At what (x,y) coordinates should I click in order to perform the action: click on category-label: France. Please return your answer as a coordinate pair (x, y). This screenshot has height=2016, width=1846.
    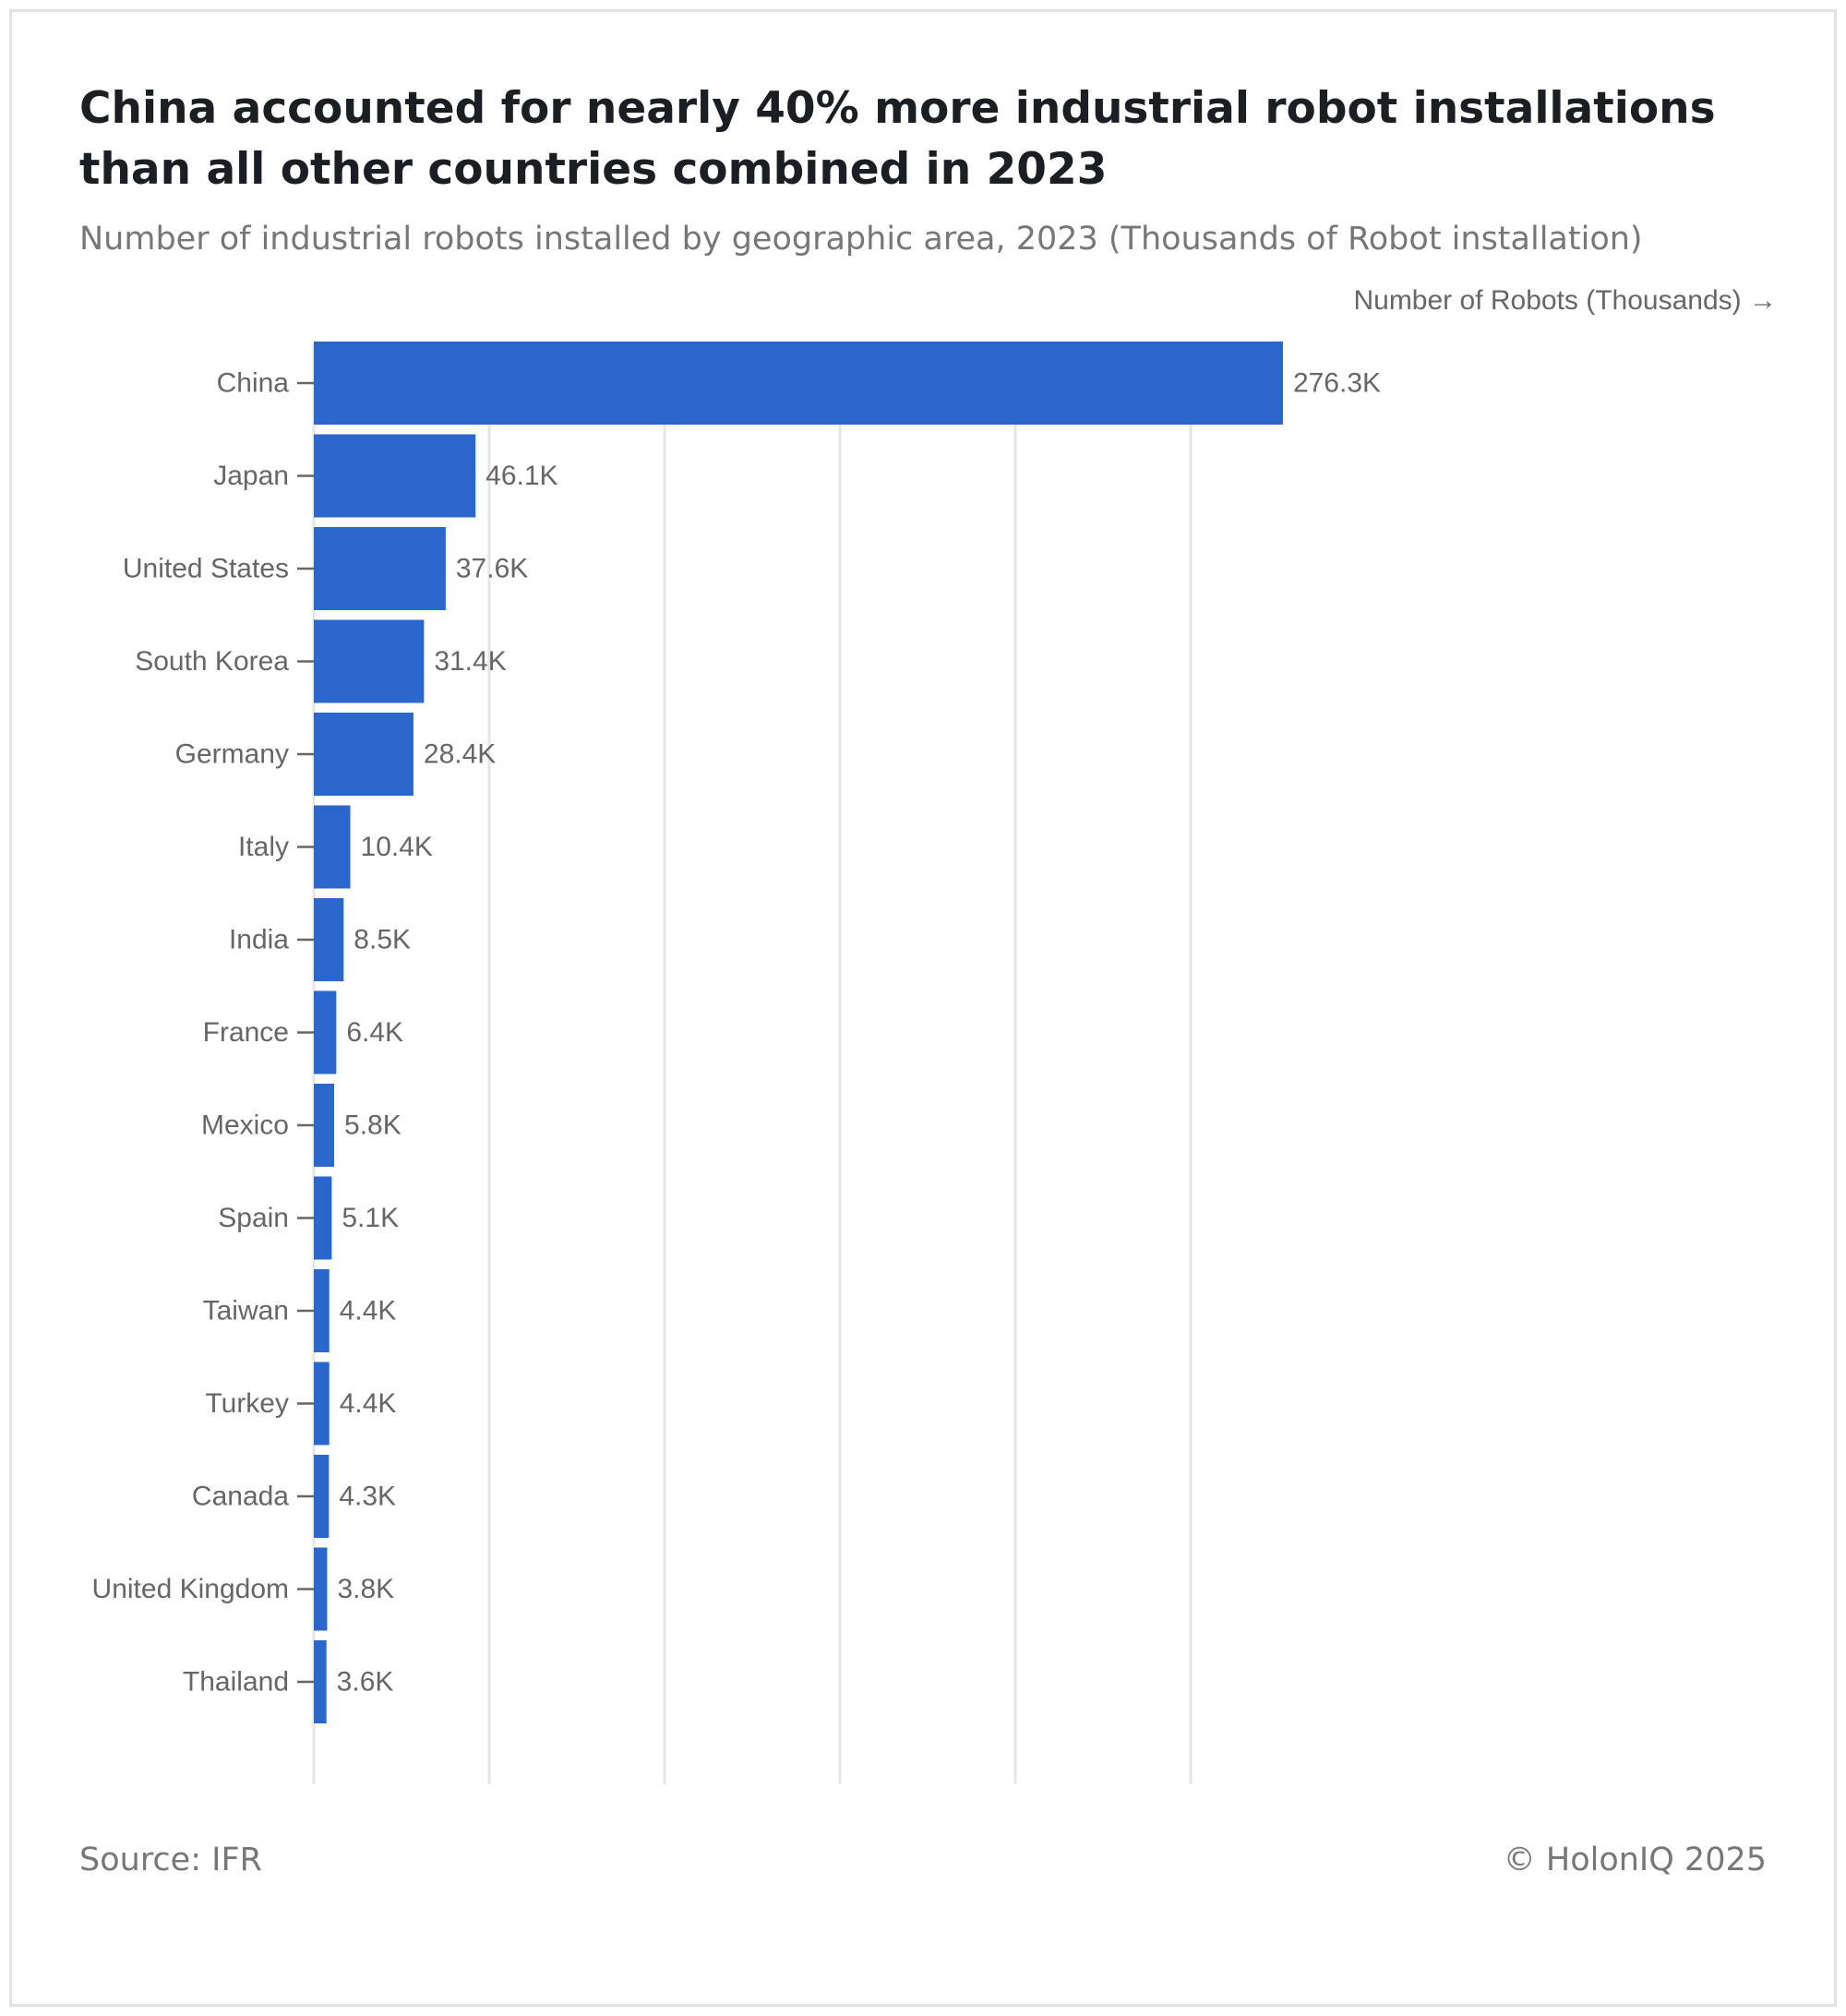
    Looking at the image, I should click on (246, 1032).